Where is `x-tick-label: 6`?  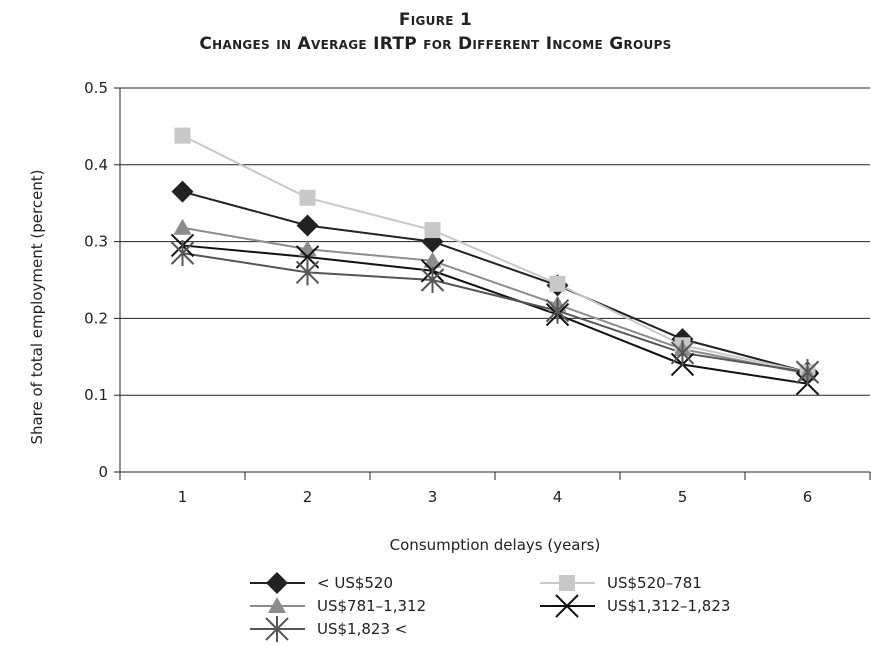
x-tick-label: 6 is located at coordinates (808, 497).